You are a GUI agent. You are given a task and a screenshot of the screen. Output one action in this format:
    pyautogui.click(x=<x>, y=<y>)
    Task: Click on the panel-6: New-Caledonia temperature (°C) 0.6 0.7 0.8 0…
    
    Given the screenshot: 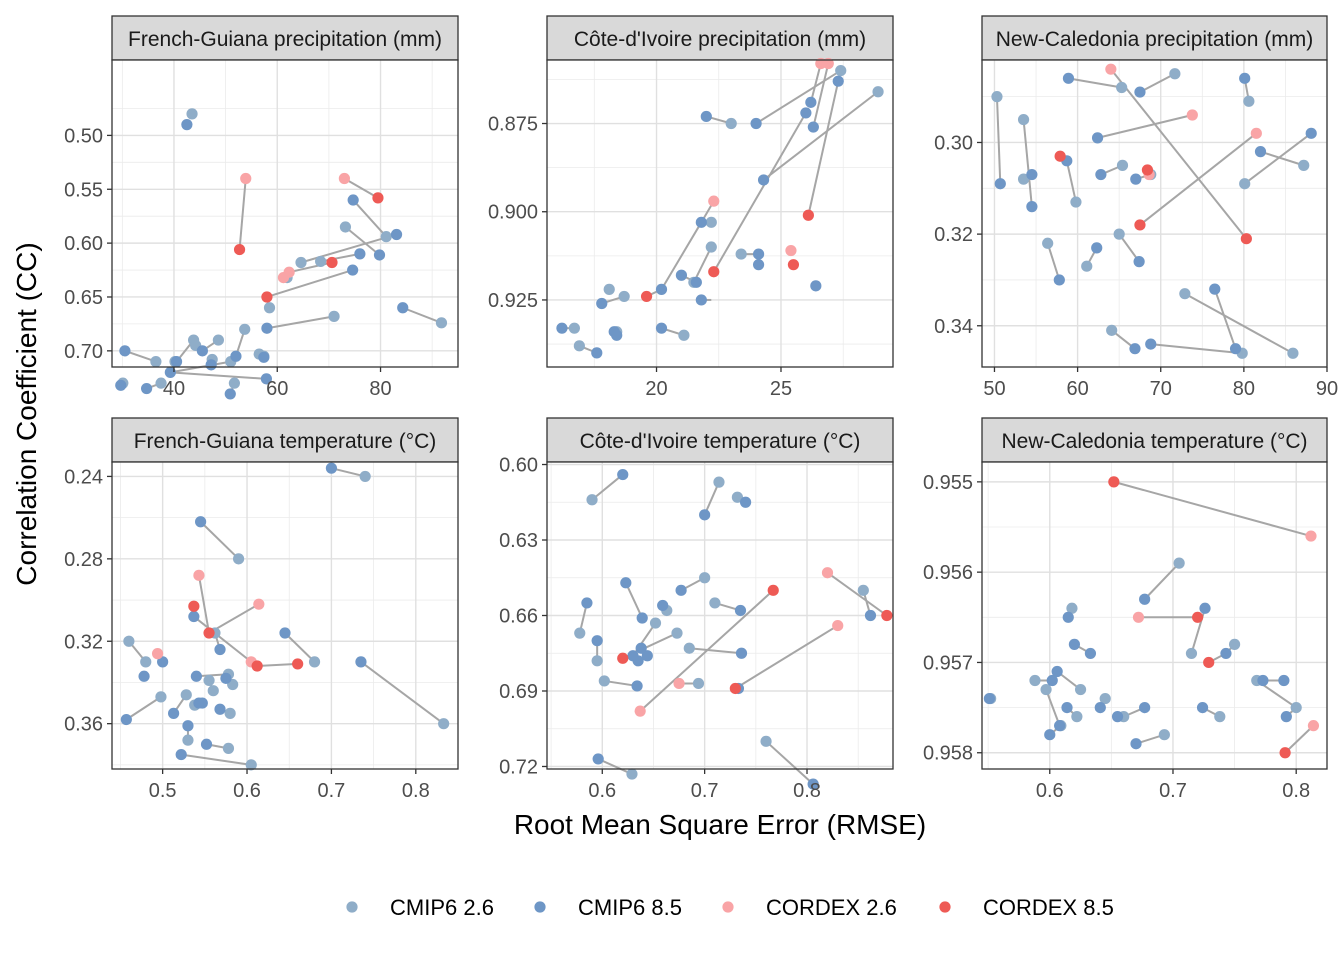 What is the action you would take?
    pyautogui.click(x=1125, y=609)
    